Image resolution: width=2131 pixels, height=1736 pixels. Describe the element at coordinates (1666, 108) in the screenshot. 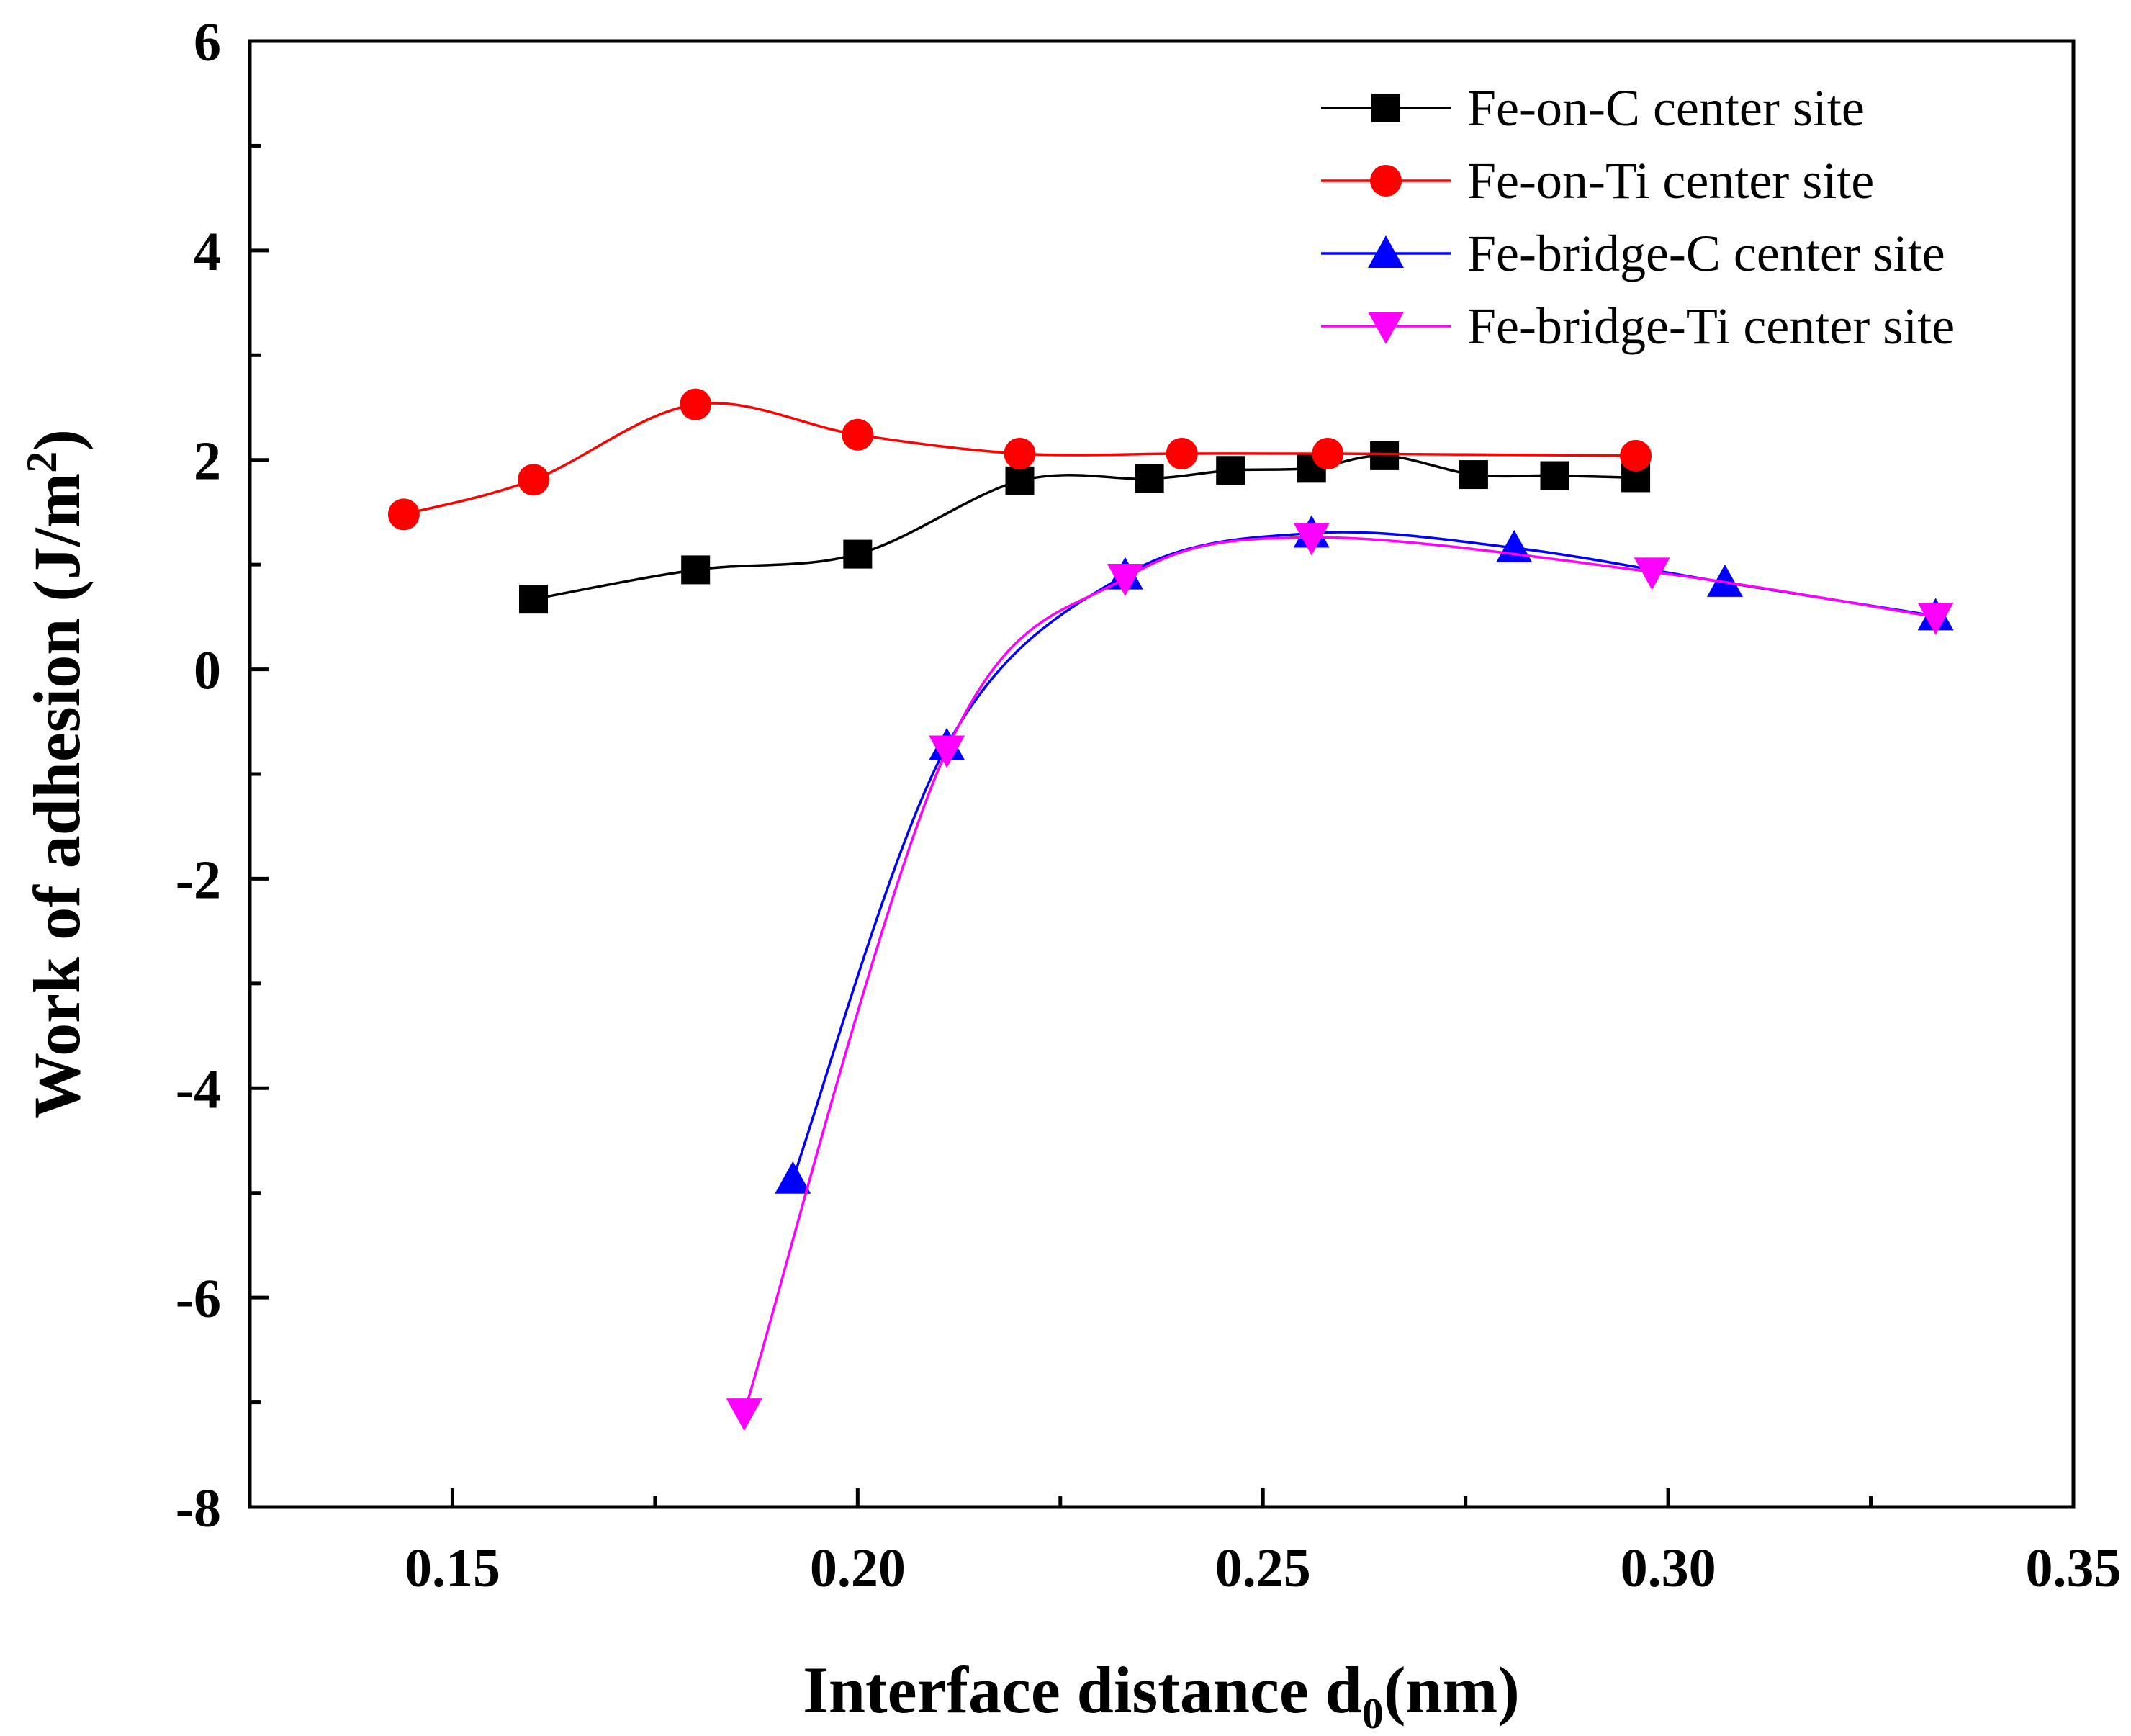

I see `legend-label: Fe-on-C center site` at that location.